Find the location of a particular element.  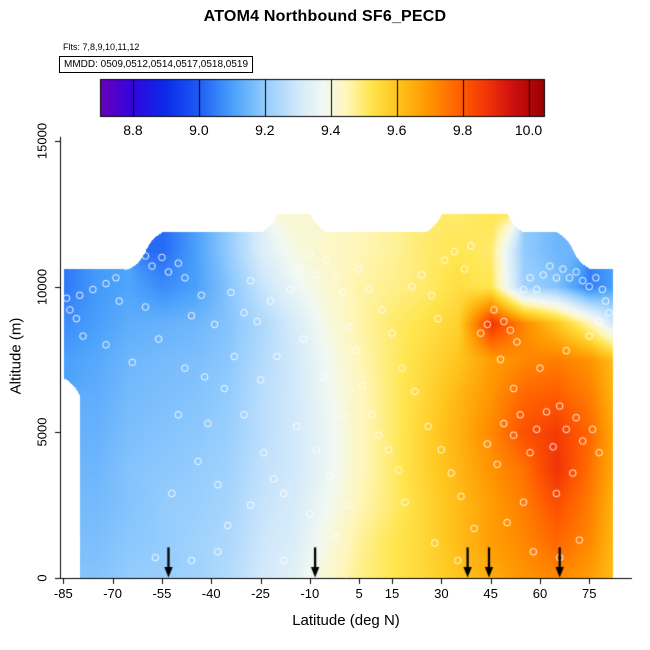

x-tick-label: -70 is located at coordinates (112, 593).